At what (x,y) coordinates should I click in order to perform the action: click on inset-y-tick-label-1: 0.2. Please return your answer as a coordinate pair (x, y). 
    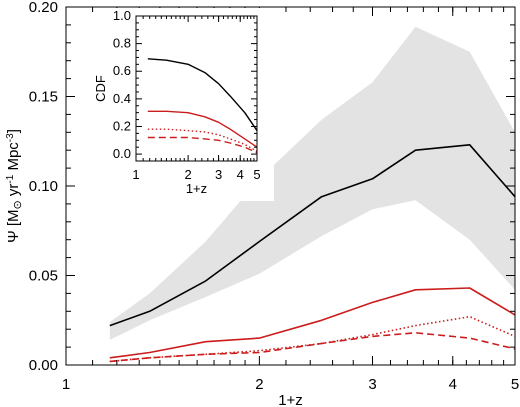
    Looking at the image, I should click on (122, 125).